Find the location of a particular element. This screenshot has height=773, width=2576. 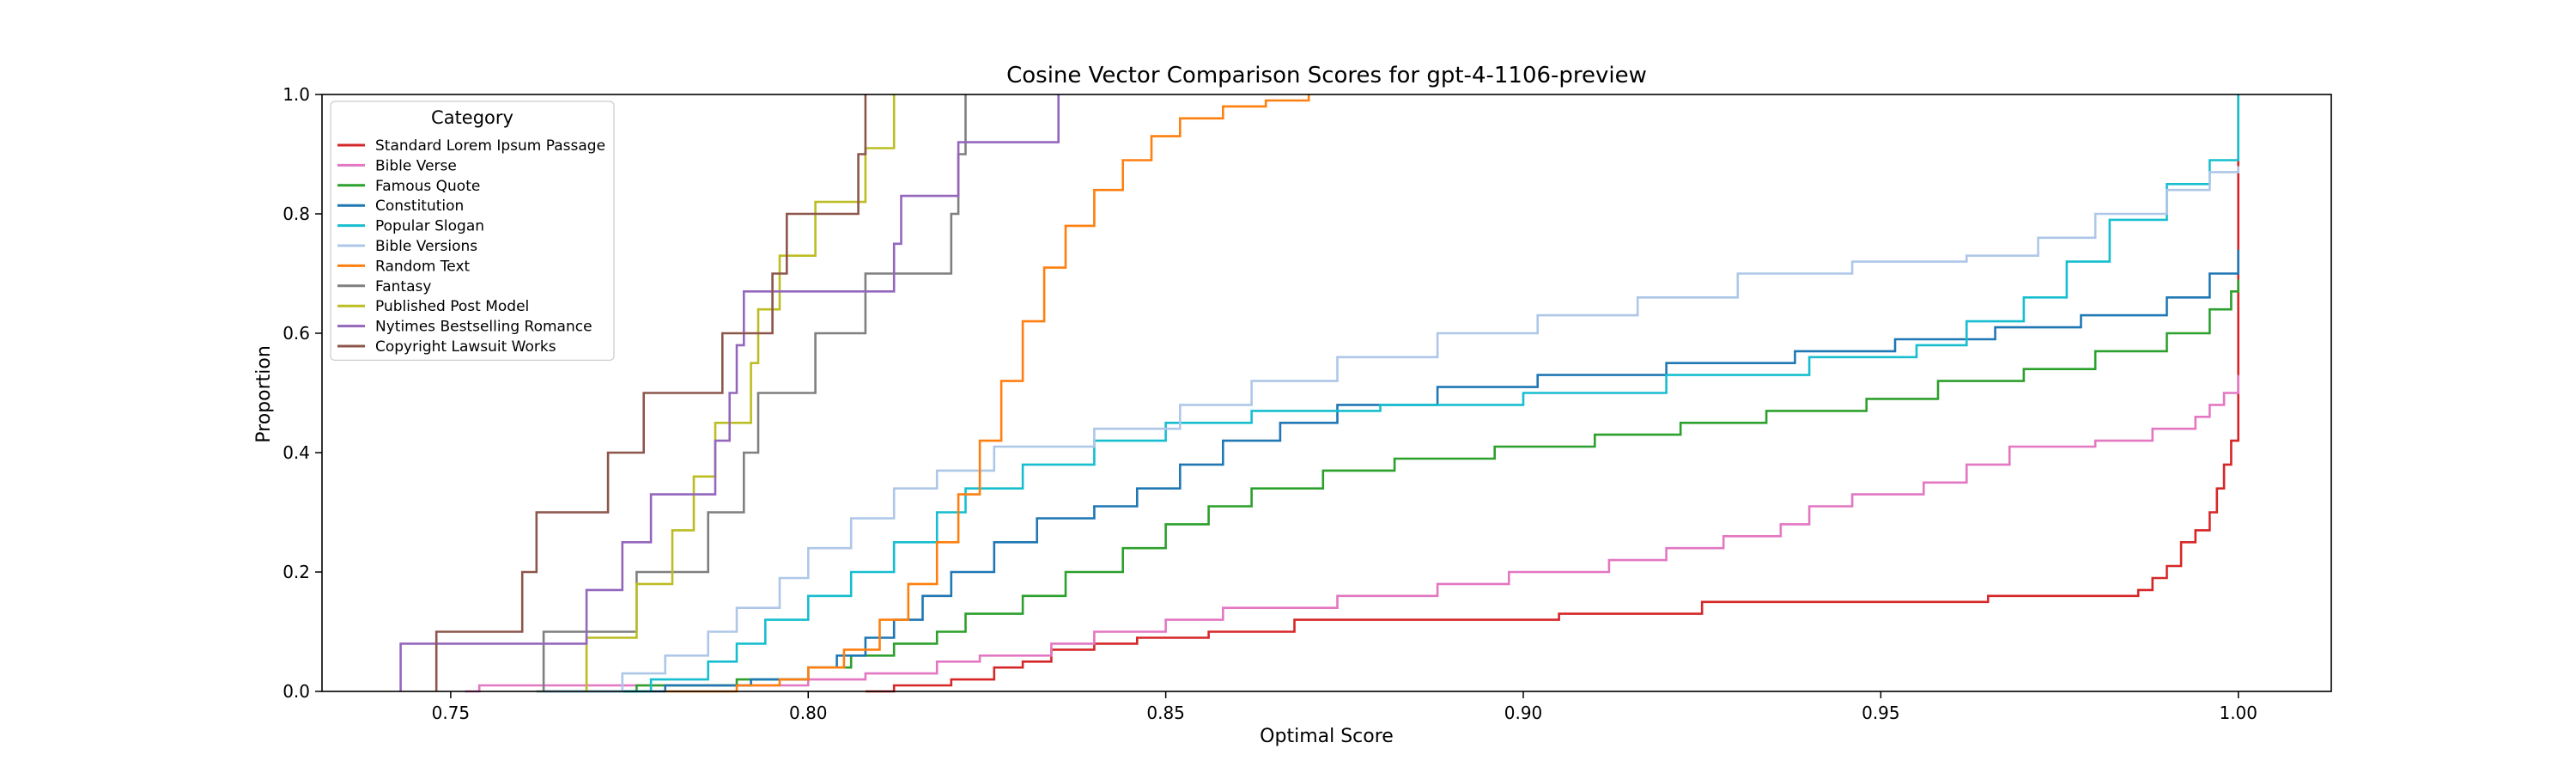

y-tick-label: 0.2 is located at coordinates (296, 572).